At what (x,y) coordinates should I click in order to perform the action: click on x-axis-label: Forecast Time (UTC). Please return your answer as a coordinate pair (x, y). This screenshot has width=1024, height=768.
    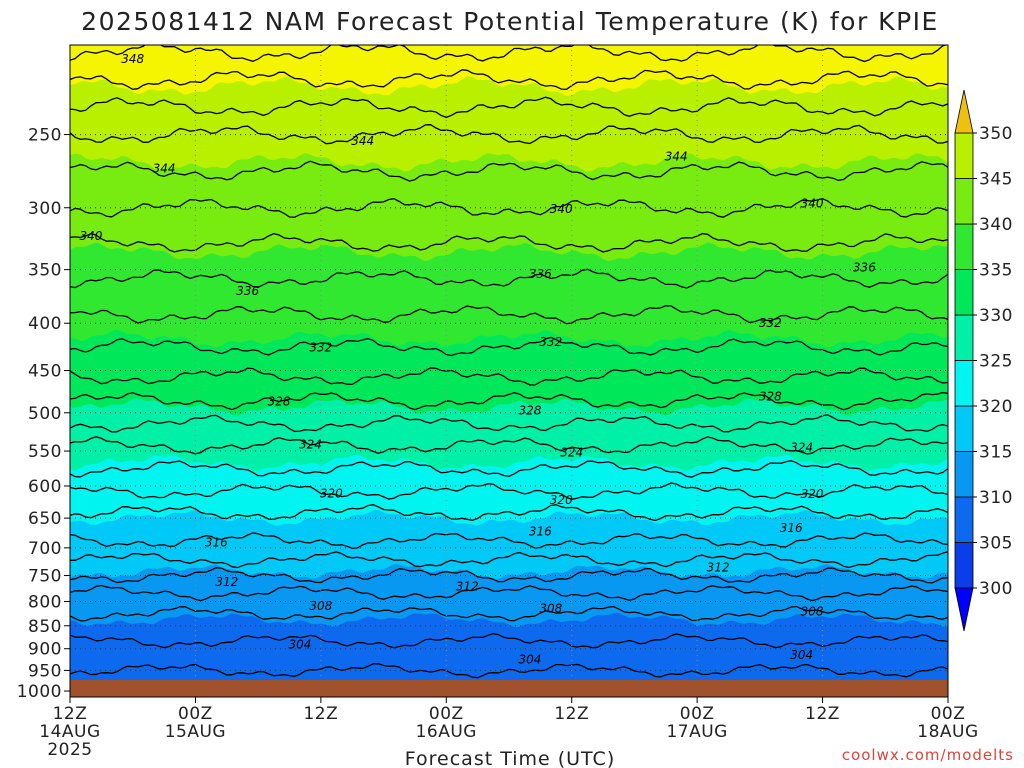
    Looking at the image, I should click on (510, 758).